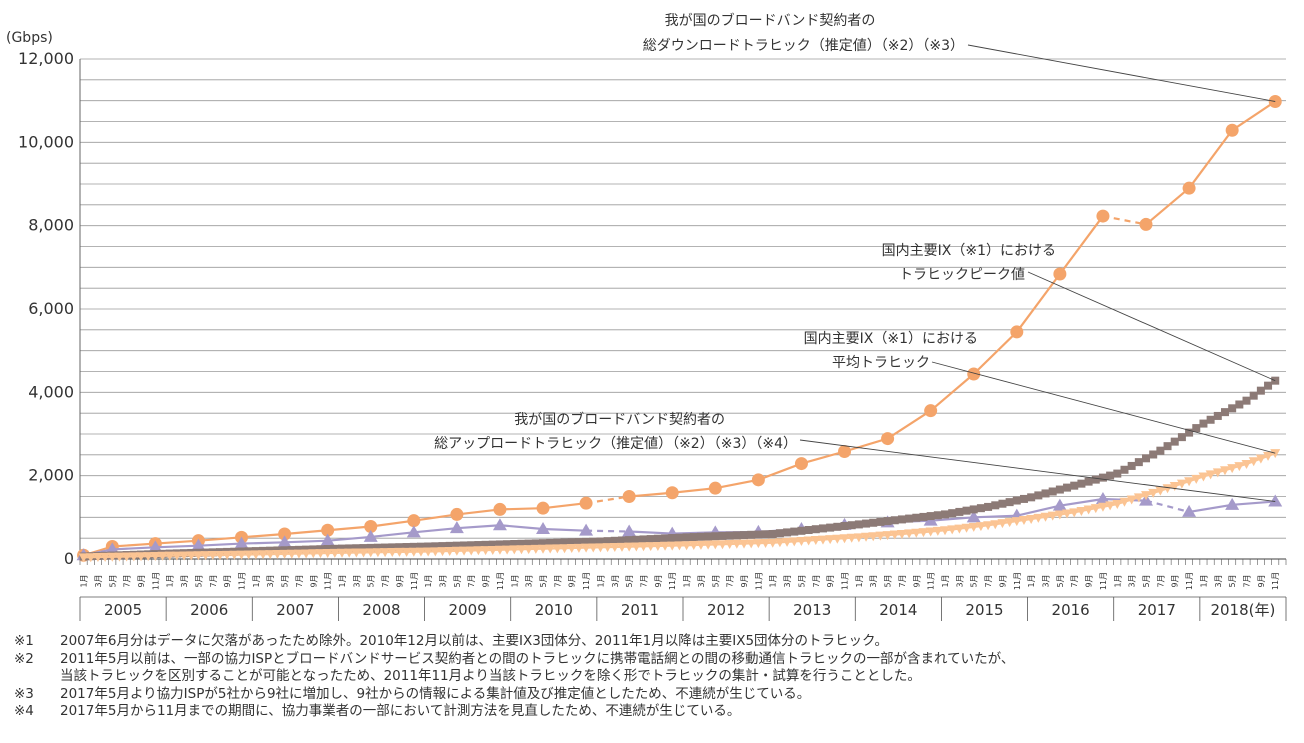 This screenshot has width=1304, height=743. What do you see at coordinates (51, 308) in the screenshot?
I see `y-tick-label: 6,000` at bounding box center [51, 308].